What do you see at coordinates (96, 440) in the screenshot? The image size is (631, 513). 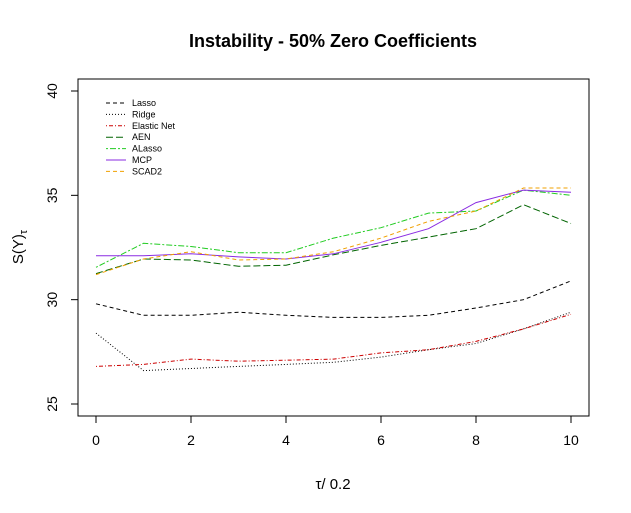 I see `x-tick-label: 0` at bounding box center [96, 440].